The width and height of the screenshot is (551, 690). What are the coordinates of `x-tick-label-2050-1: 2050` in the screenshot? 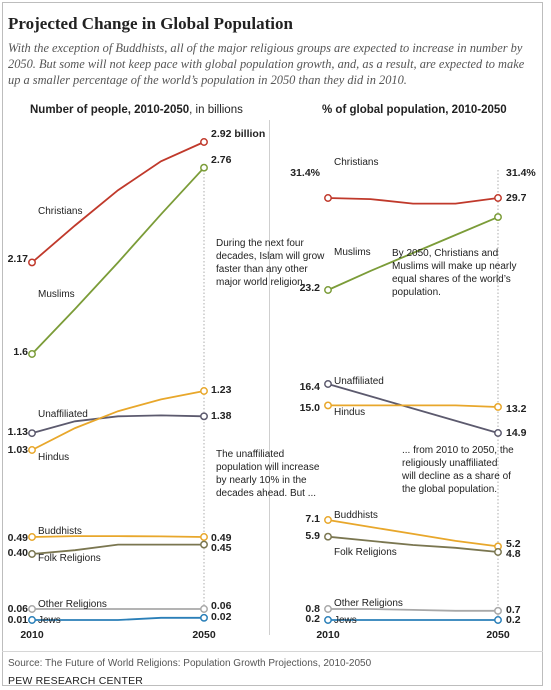 It's located at (498, 635).